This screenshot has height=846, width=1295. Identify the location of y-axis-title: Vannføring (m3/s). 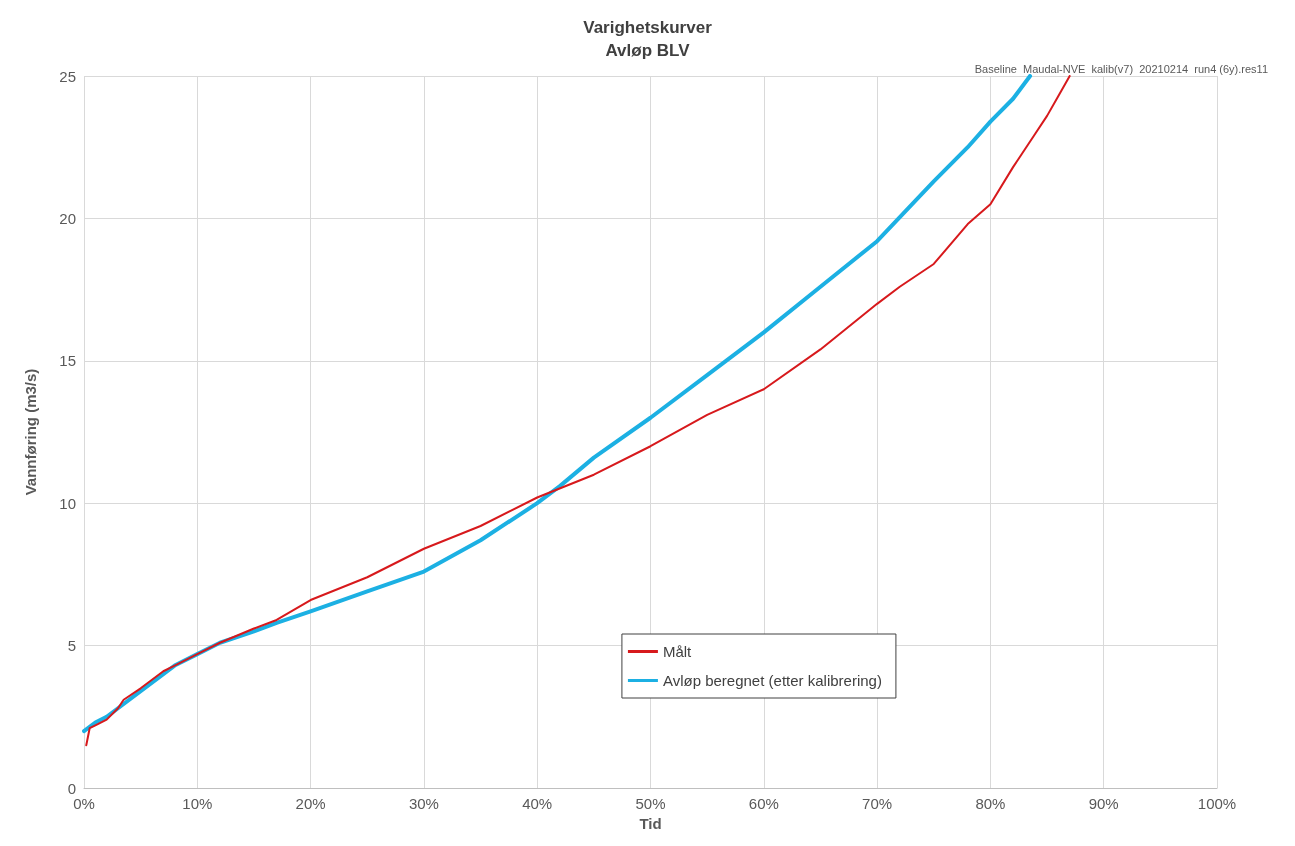
(30, 432).